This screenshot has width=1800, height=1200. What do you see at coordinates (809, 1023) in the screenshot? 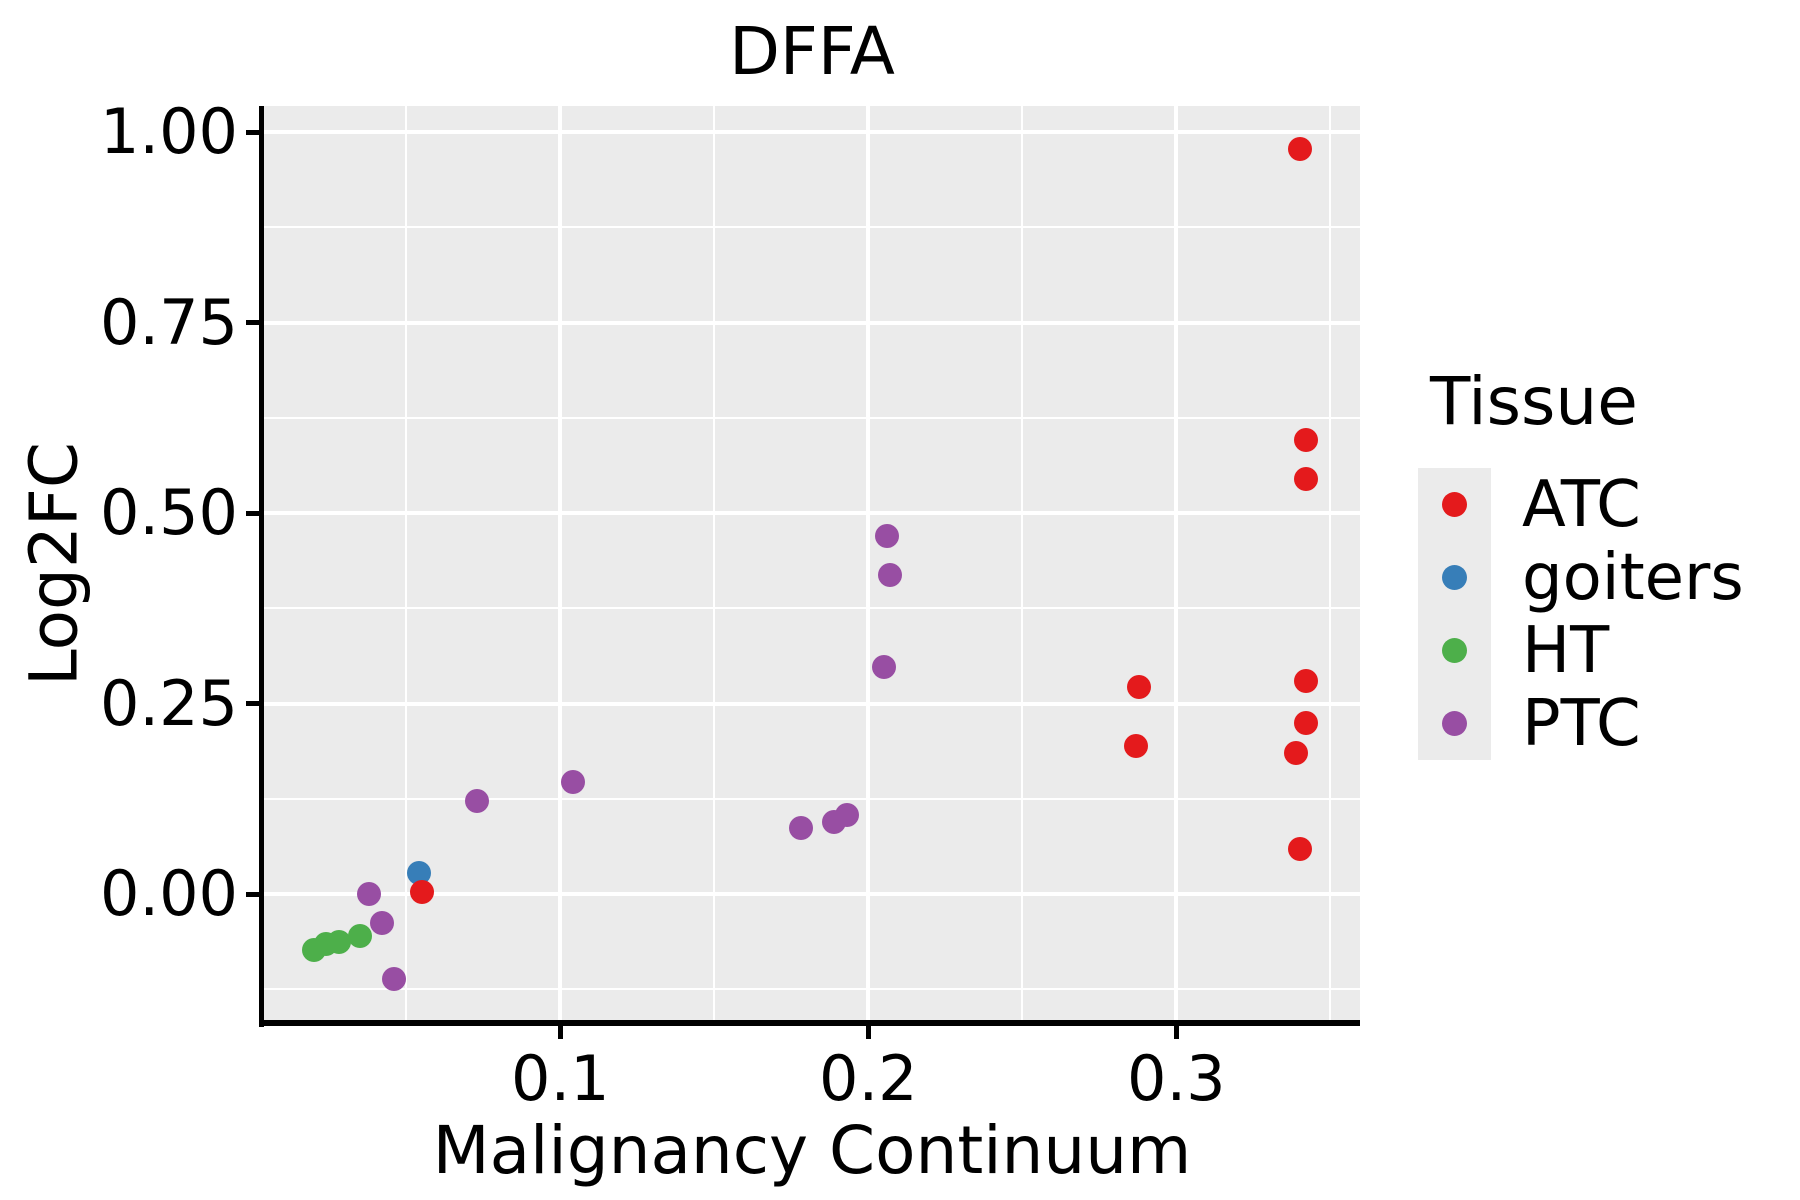
I see `x-axis-line` at bounding box center [809, 1023].